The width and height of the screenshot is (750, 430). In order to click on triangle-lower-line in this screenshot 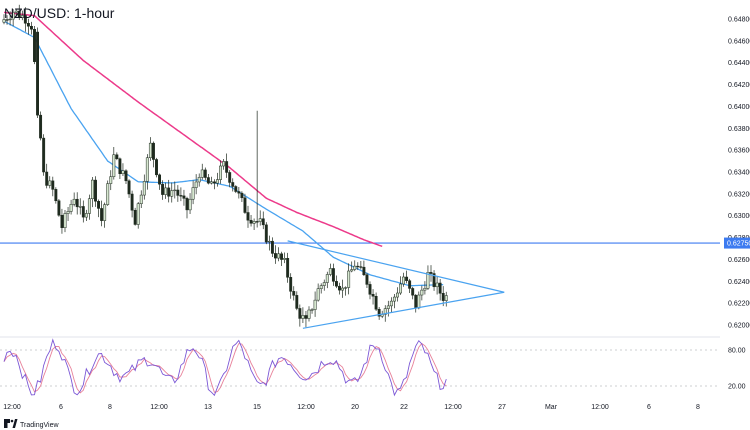, I will do `click(403, 310)`.